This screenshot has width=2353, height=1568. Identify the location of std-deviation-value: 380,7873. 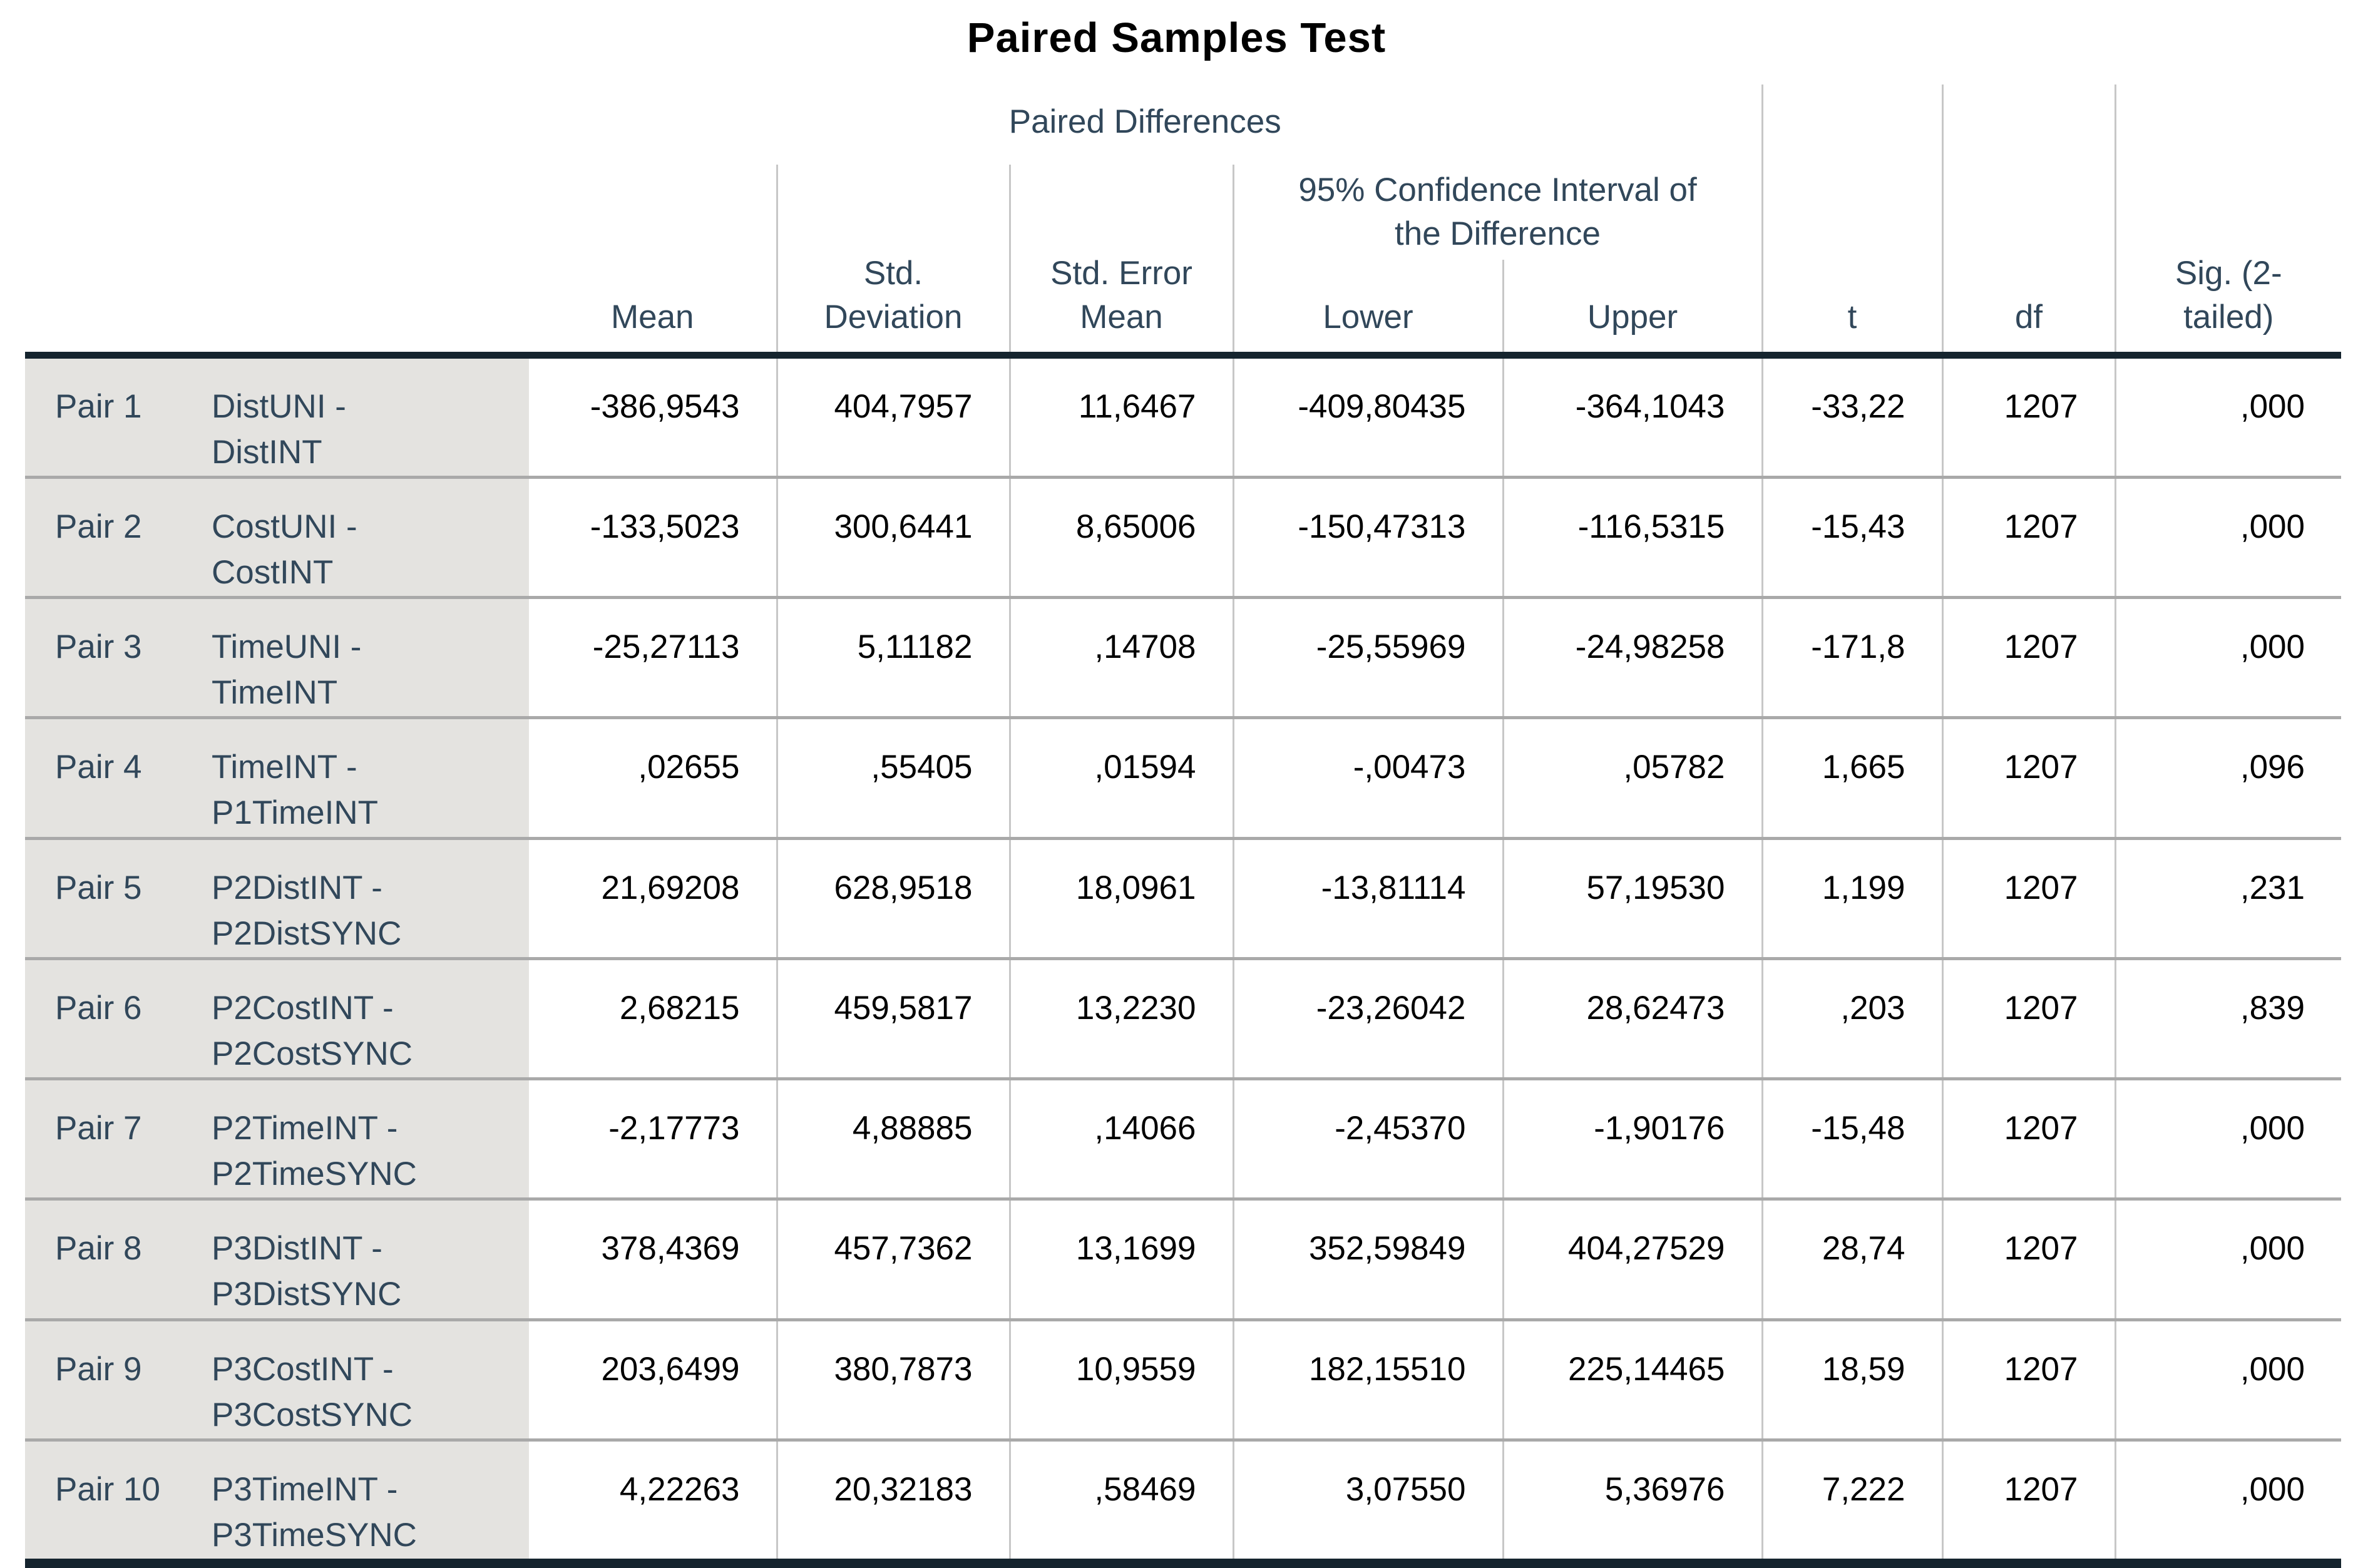
(893, 1379).